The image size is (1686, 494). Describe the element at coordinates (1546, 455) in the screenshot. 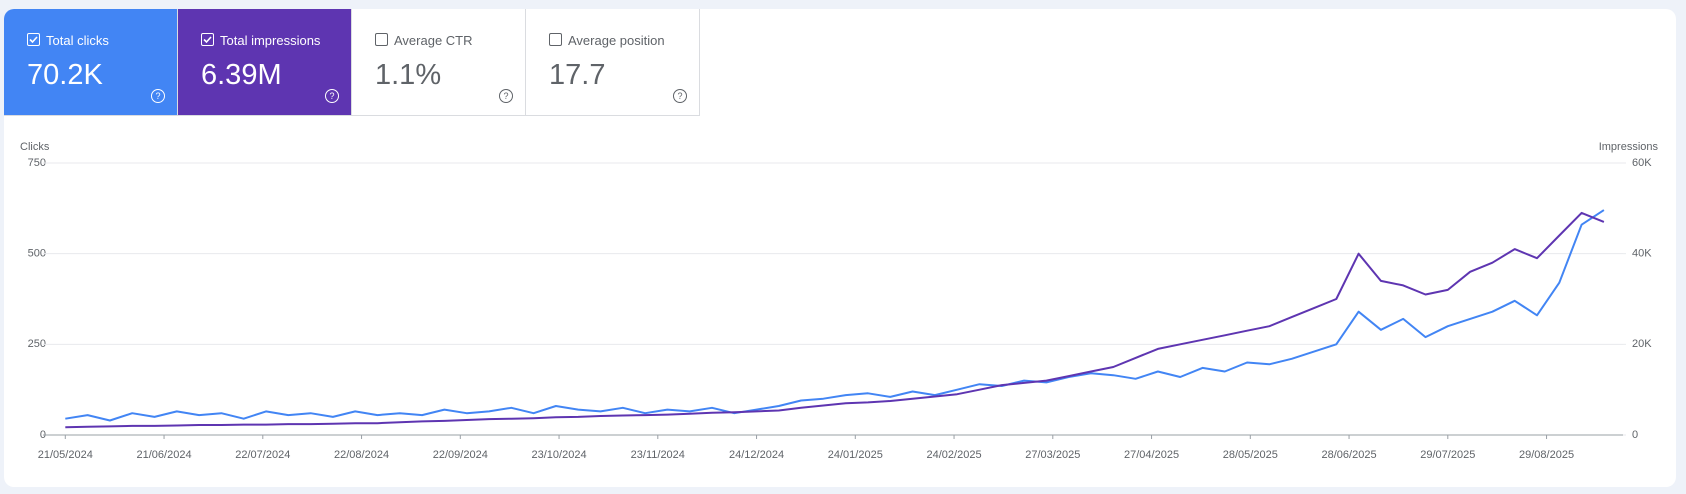

I see `x-tick-label: 29/08/2025` at that location.